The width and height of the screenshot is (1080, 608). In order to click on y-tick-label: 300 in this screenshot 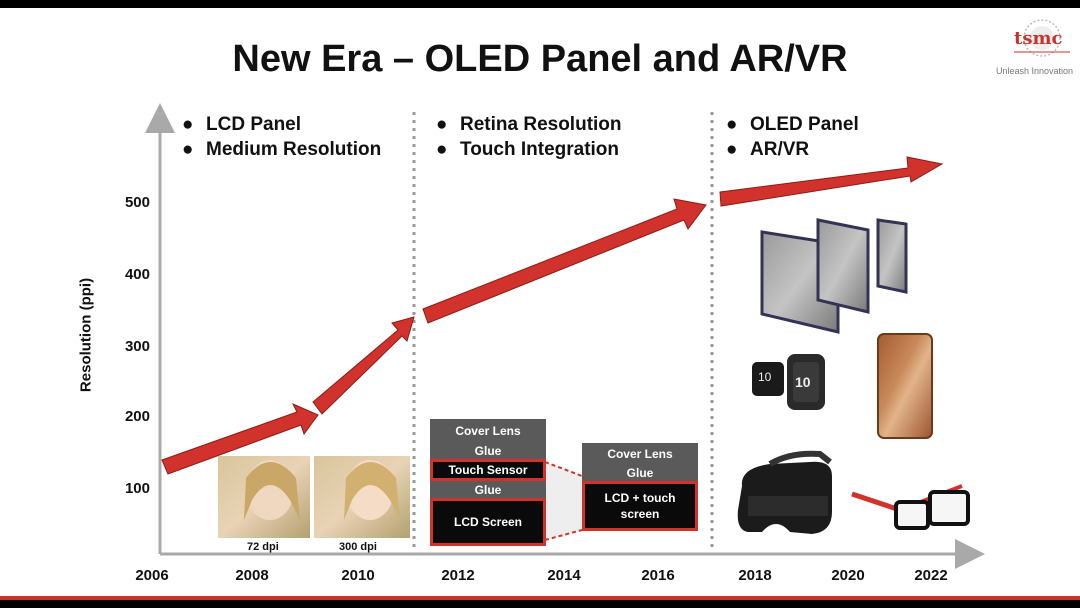, I will do `click(137, 346)`.